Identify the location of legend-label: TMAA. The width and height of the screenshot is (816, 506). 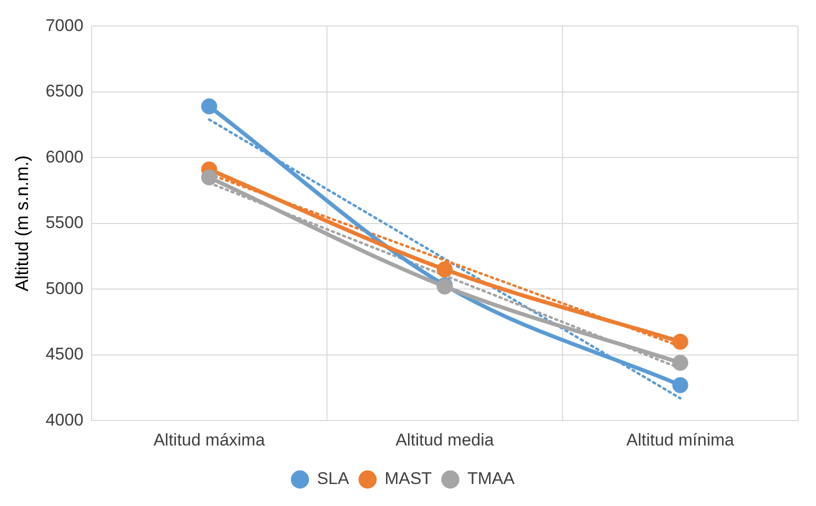
(491, 478).